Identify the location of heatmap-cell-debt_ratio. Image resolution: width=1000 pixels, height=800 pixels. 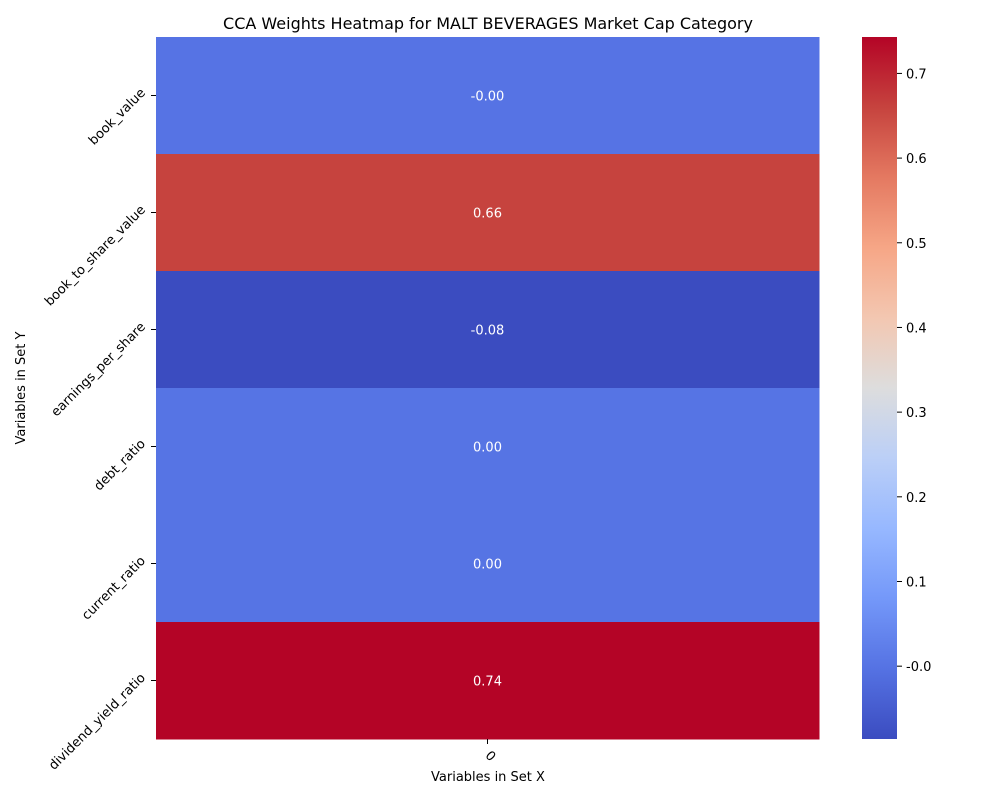
(488, 447).